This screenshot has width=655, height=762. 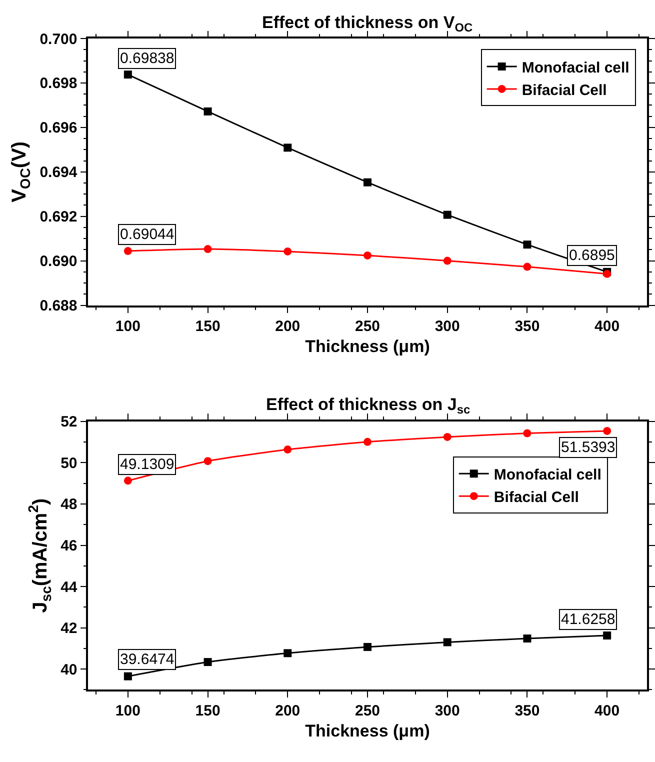 I want to click on y-tick-label: 0.700, so click(x=59, y=39).